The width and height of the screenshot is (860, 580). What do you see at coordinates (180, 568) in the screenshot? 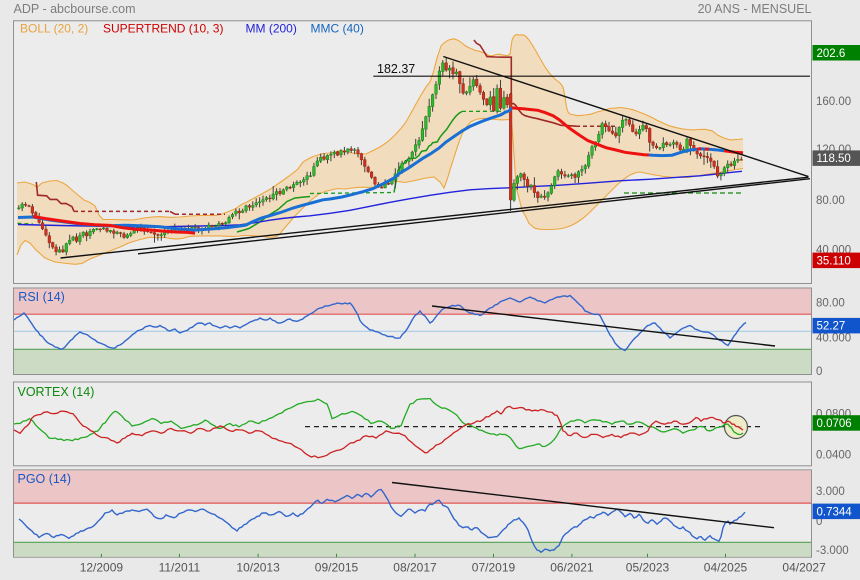
I see `svg-text: 11/2011` at bounding box center [180, 568].